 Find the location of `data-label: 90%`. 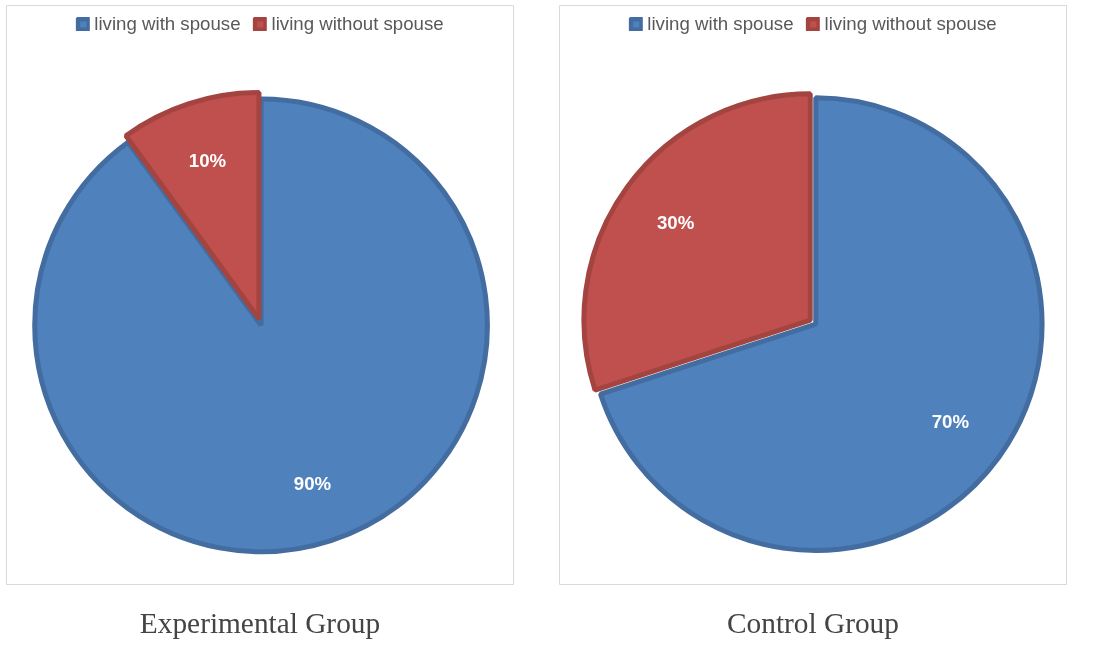

data-label: 90% is located at coordinates (312, 483).